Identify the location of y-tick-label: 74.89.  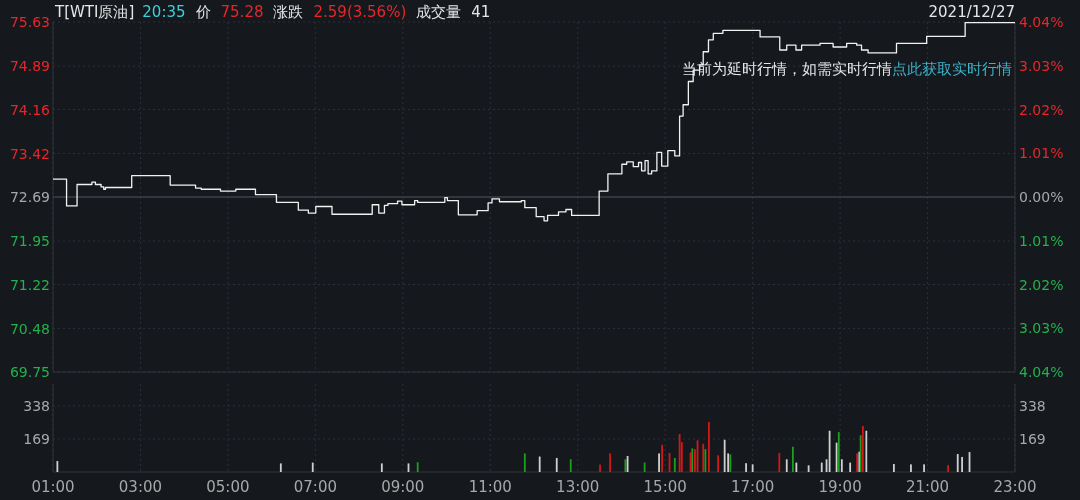
(29, 66).